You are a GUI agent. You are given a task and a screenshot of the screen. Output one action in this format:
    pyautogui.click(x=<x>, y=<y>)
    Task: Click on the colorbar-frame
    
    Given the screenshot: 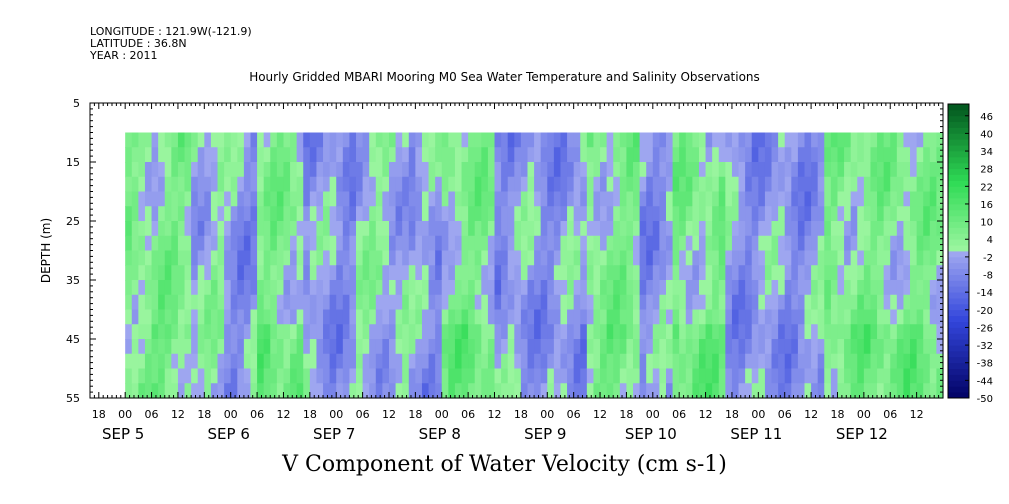 What is the action you would take?
    pyautogui.click(x=958, y=251)
    